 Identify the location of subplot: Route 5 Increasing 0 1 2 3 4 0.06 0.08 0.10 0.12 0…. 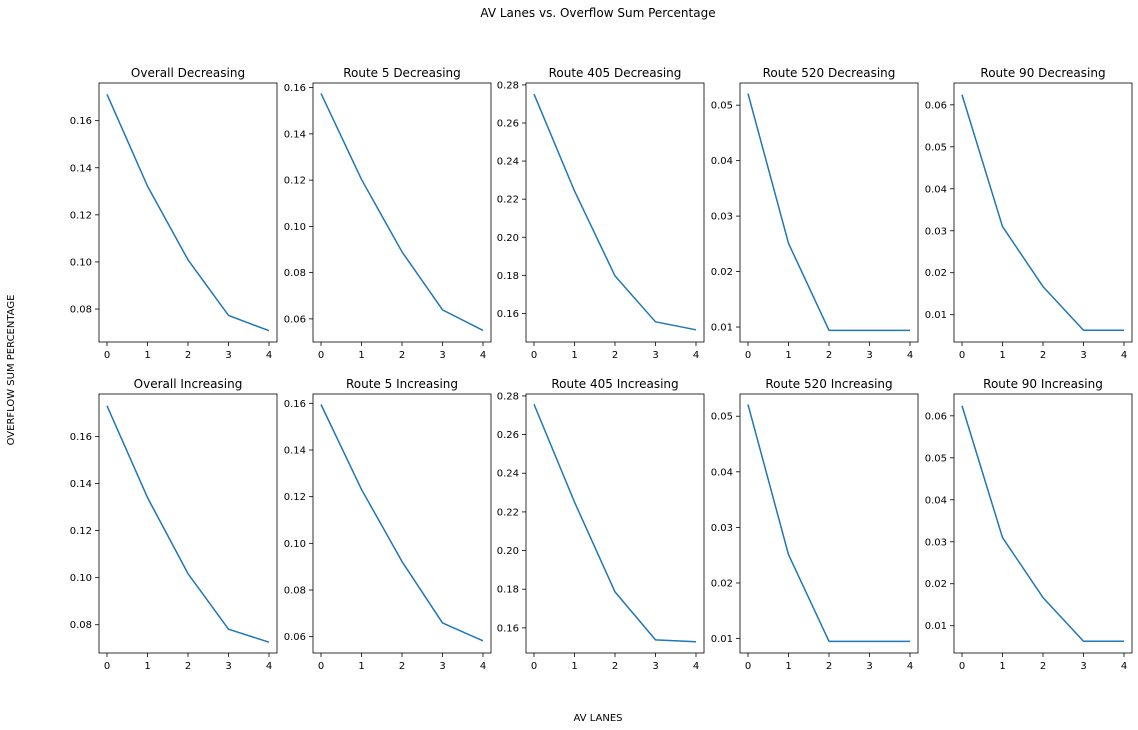
(388, 524).